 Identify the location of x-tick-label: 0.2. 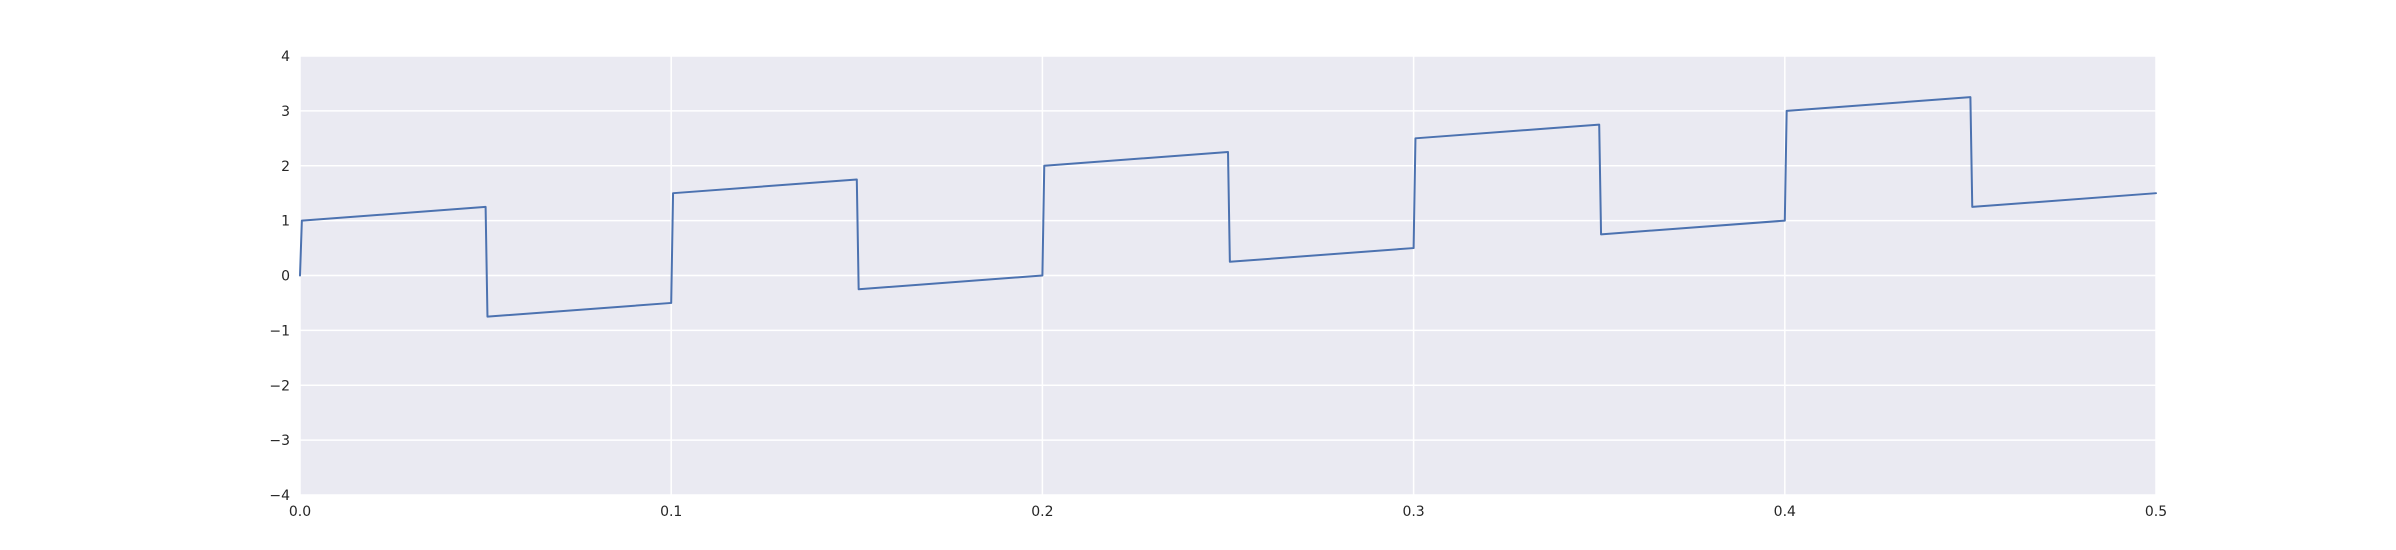
(1042, 512).